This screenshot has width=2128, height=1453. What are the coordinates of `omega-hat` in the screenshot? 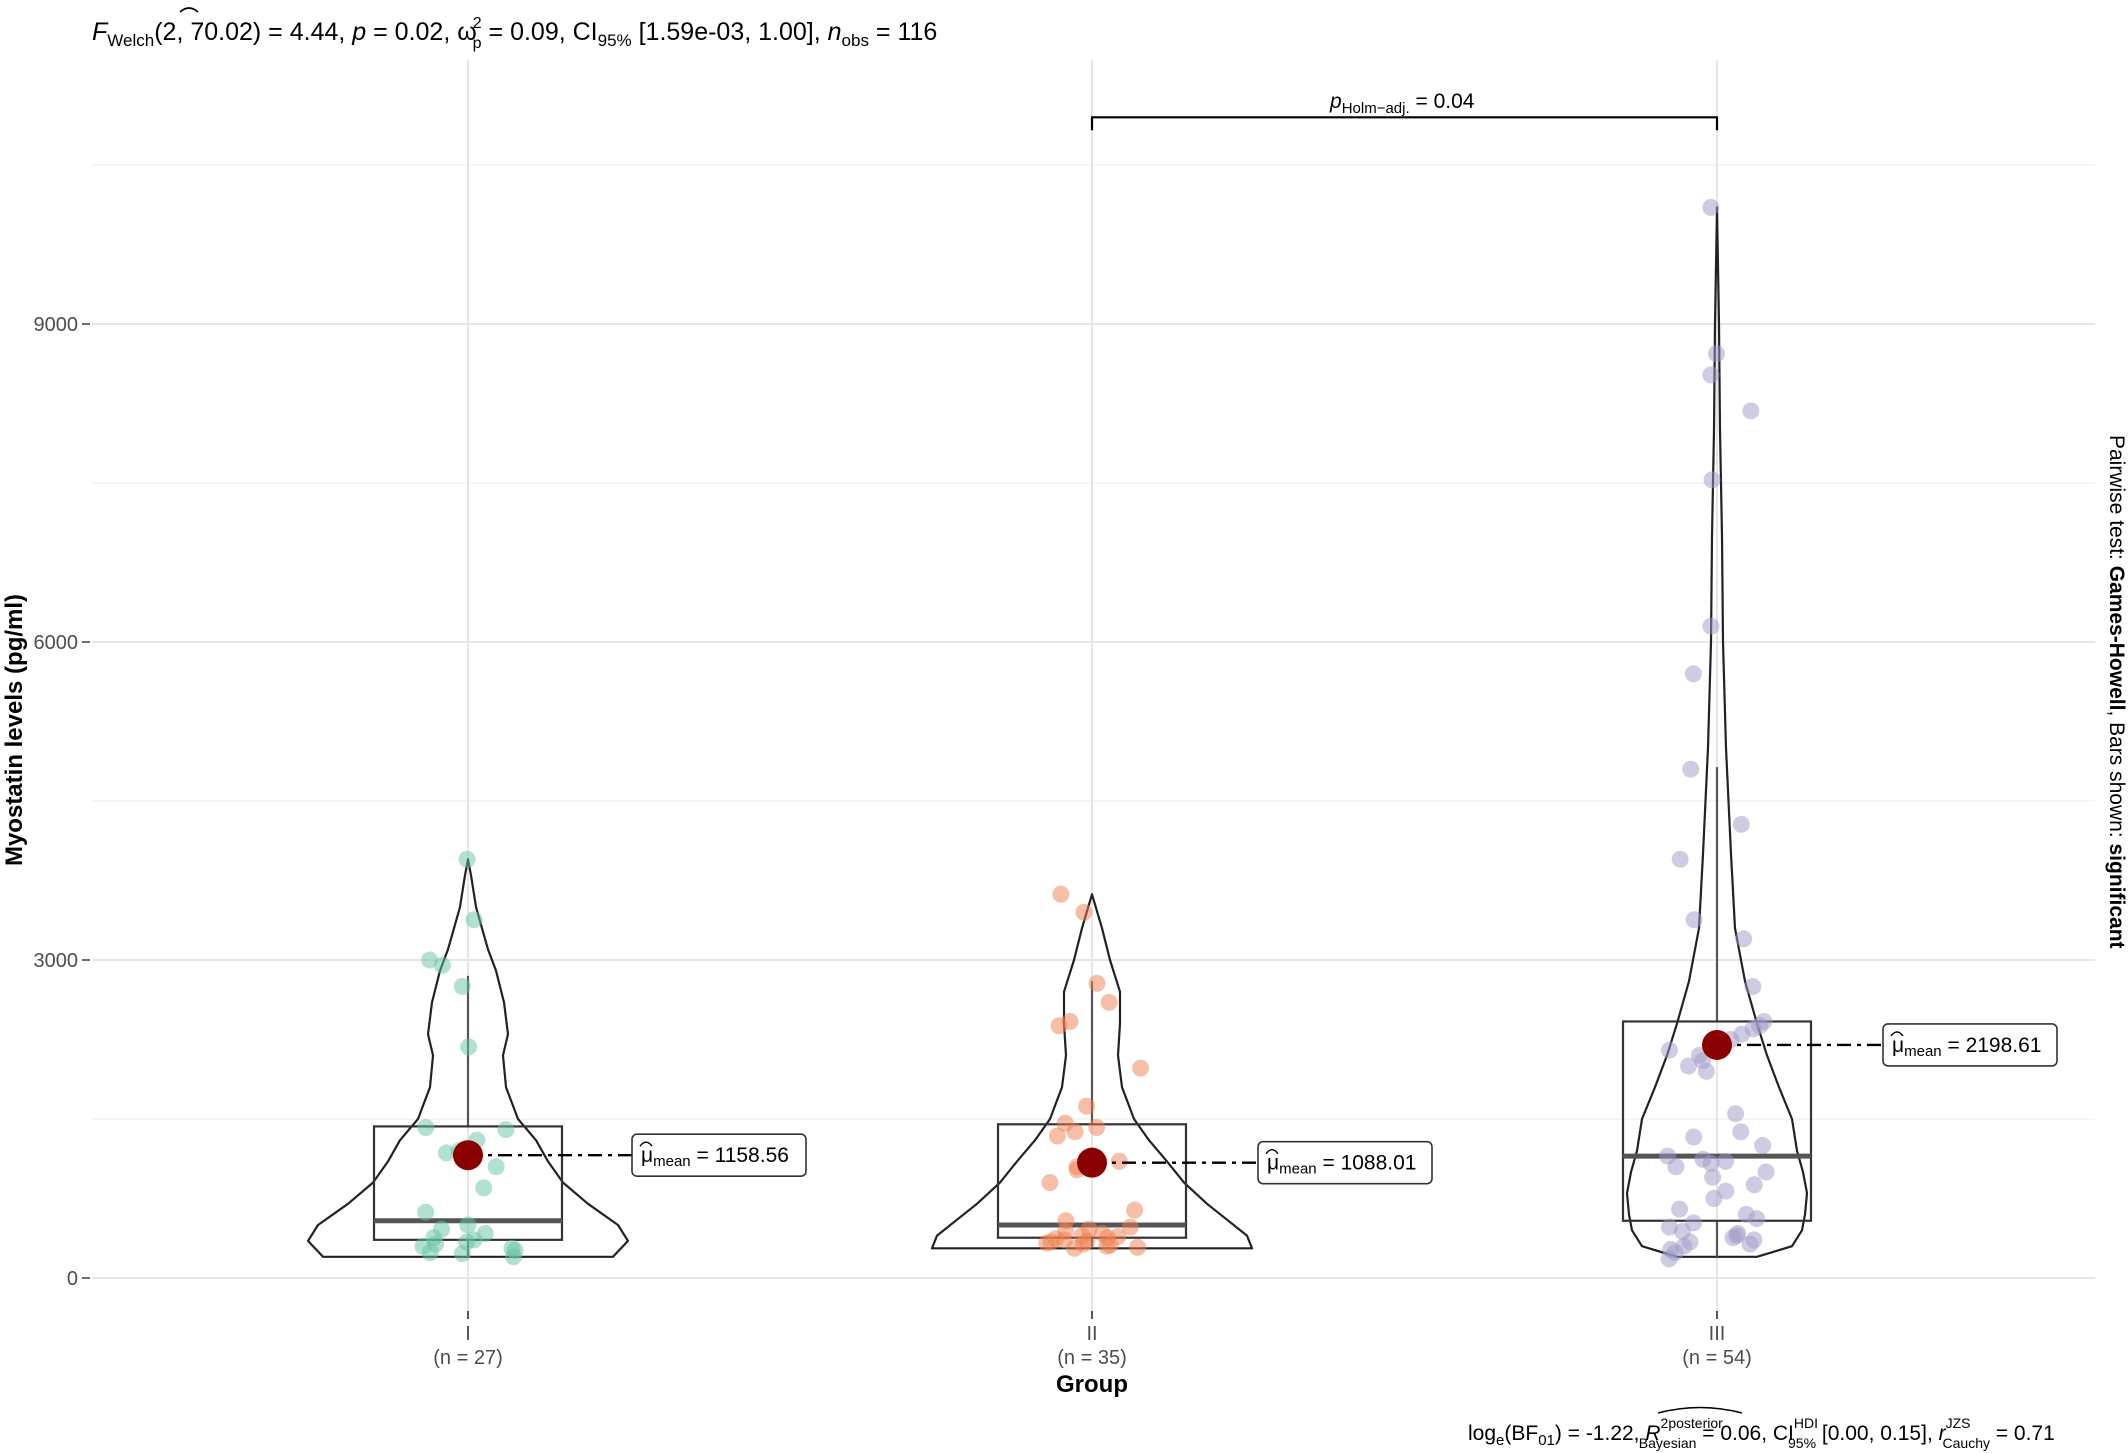 It's located at (189, 10).